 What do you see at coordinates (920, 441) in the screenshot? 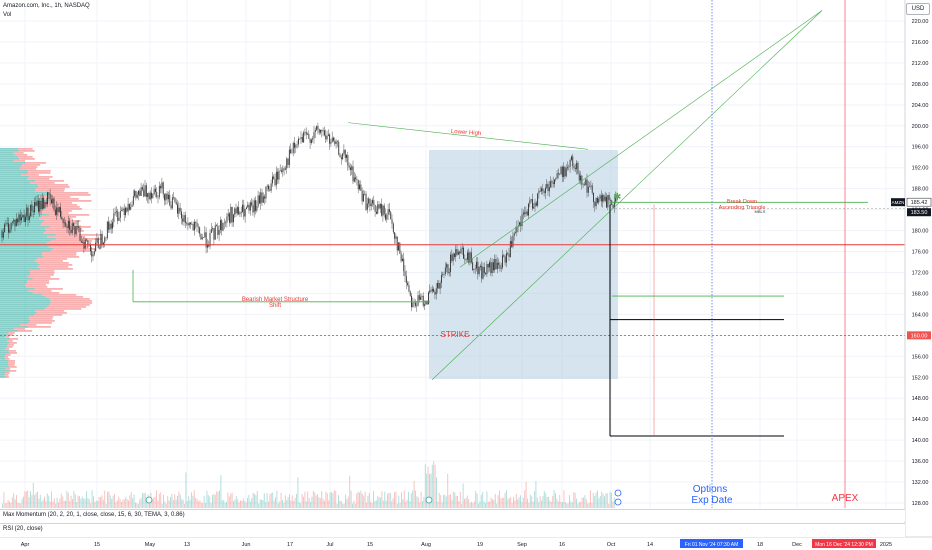
I see `price-tick-label: 140.00` at bounding box center [920, 441].